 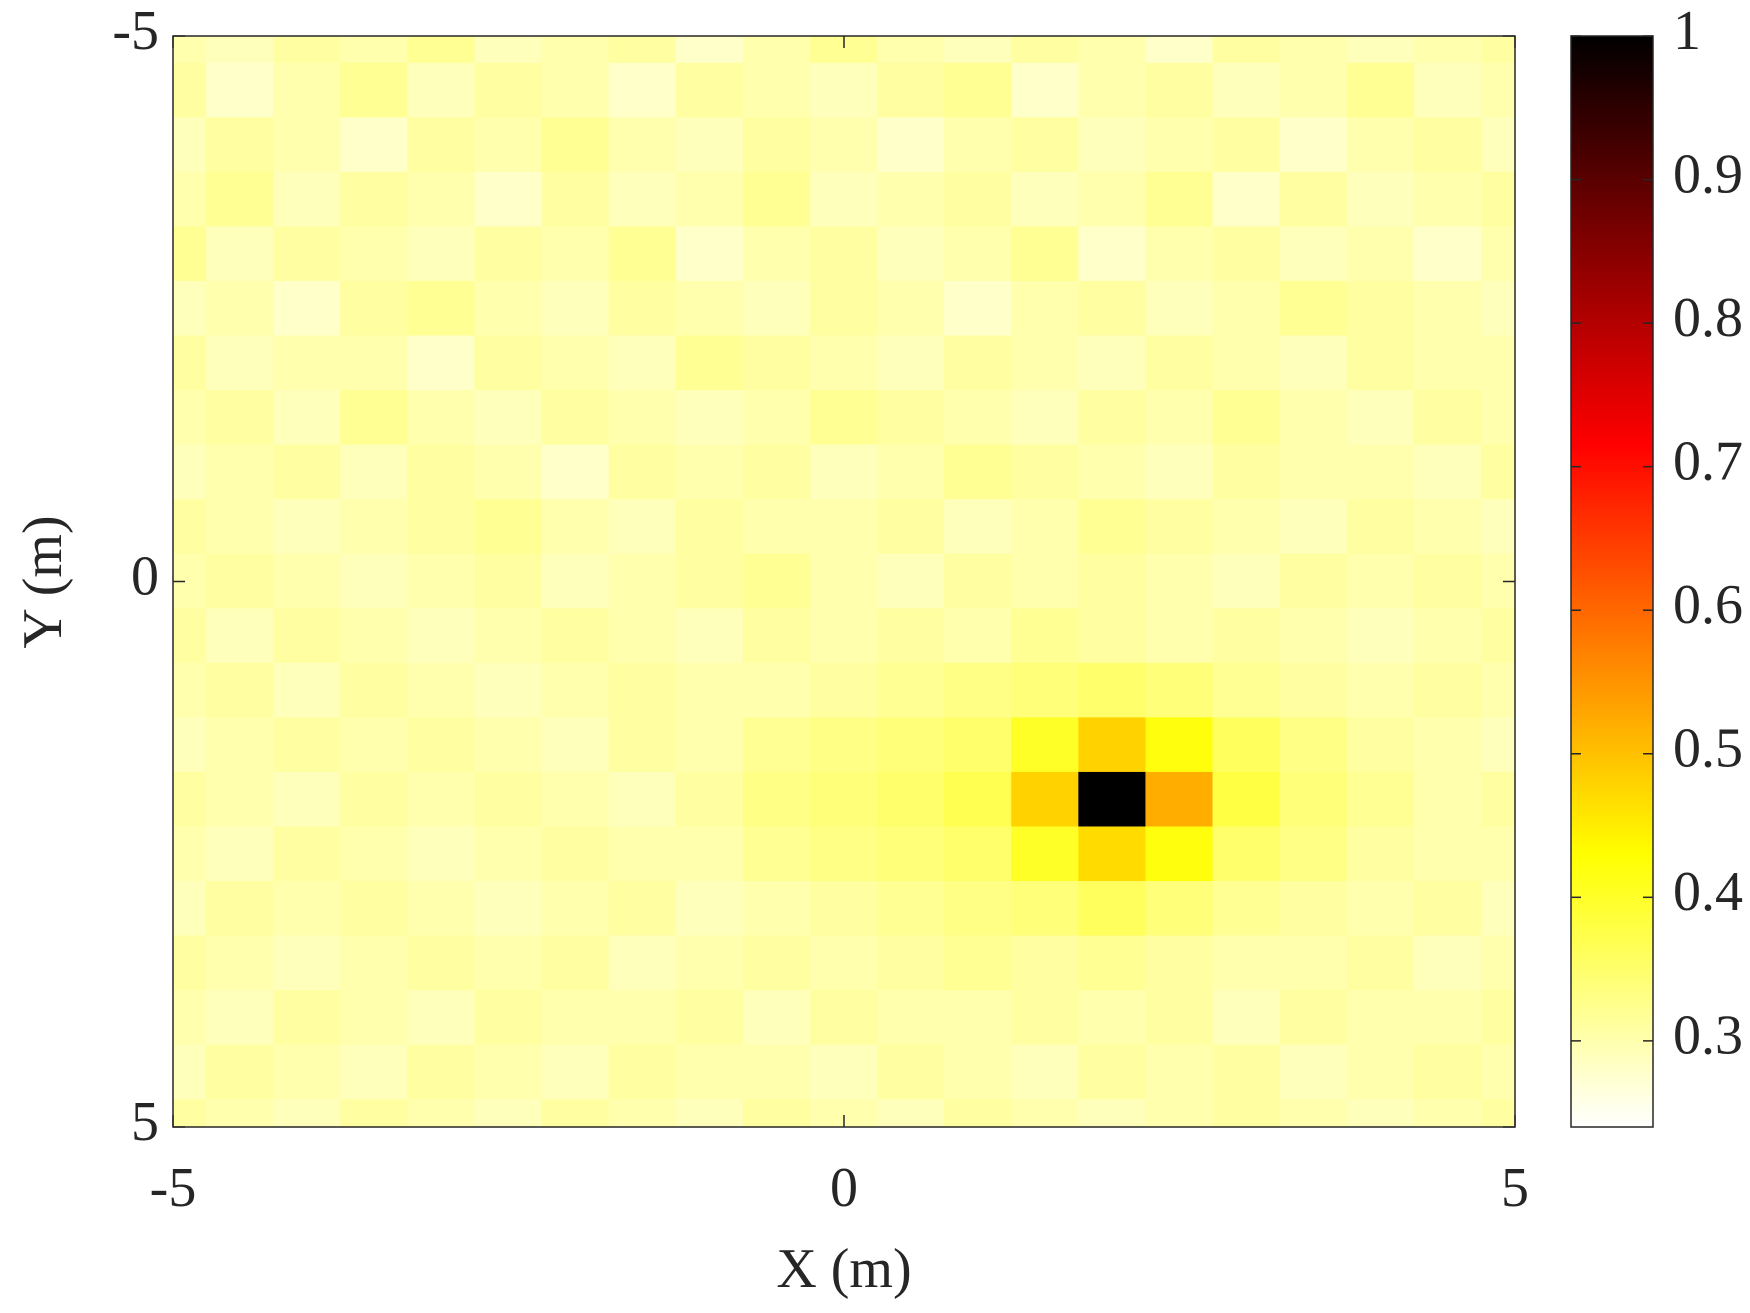 What do you see at coordinates (1708, 892) in the screenshot?
I see `colorbar-tick-label: 0.4` at bounding box center [1708, 892].